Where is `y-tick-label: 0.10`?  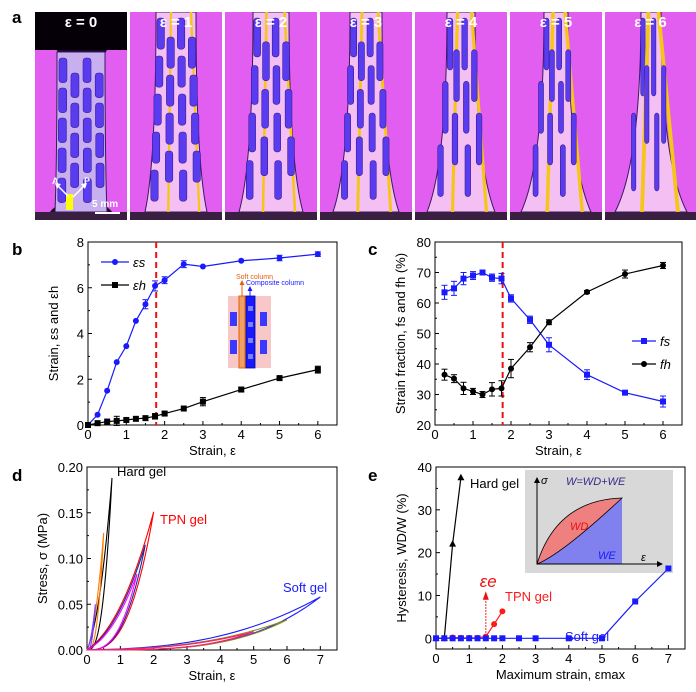 y-tick-label: 0.10 is located at coordinates (70, 559).